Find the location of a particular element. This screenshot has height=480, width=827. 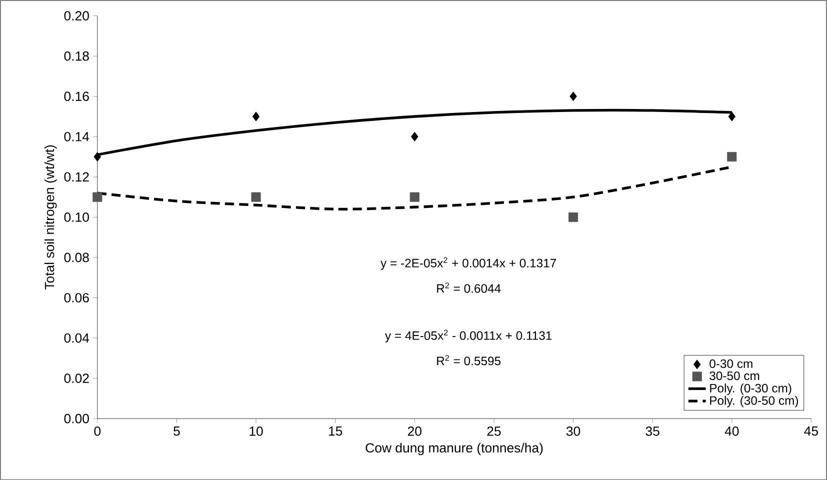

legend-label: Poly. (30-50 cm) is located at coordinates (754, 402).